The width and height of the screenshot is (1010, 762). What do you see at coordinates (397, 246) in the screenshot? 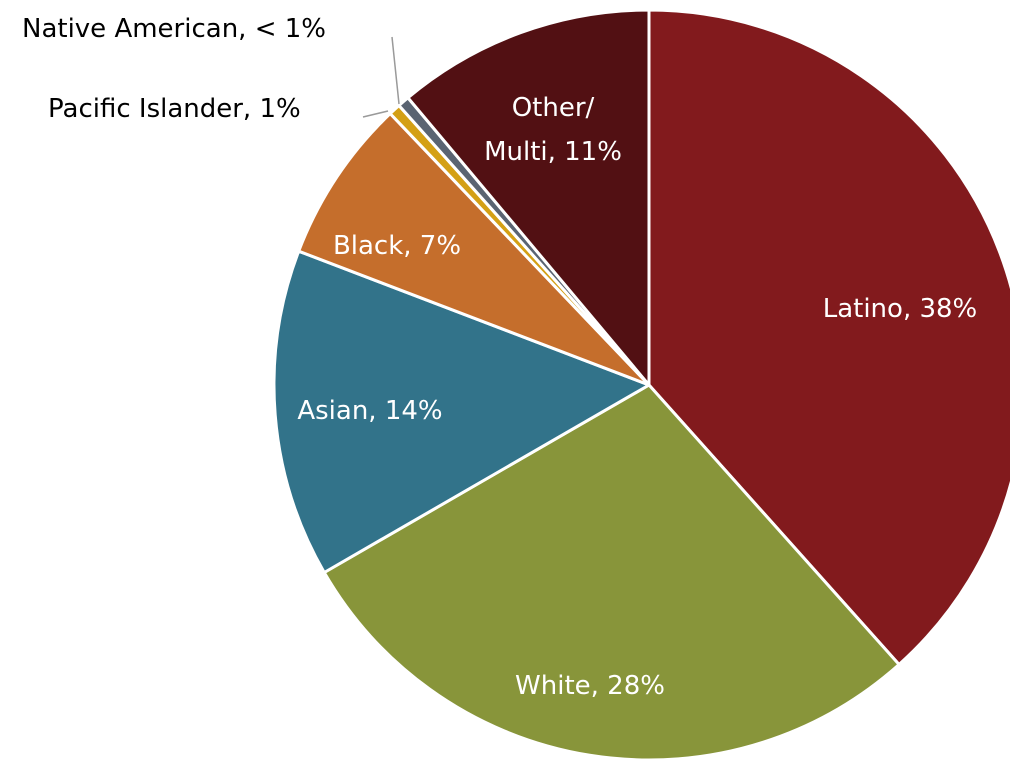
I see `slice-label-black: Black, 7%` at bounding box center [397, 246].